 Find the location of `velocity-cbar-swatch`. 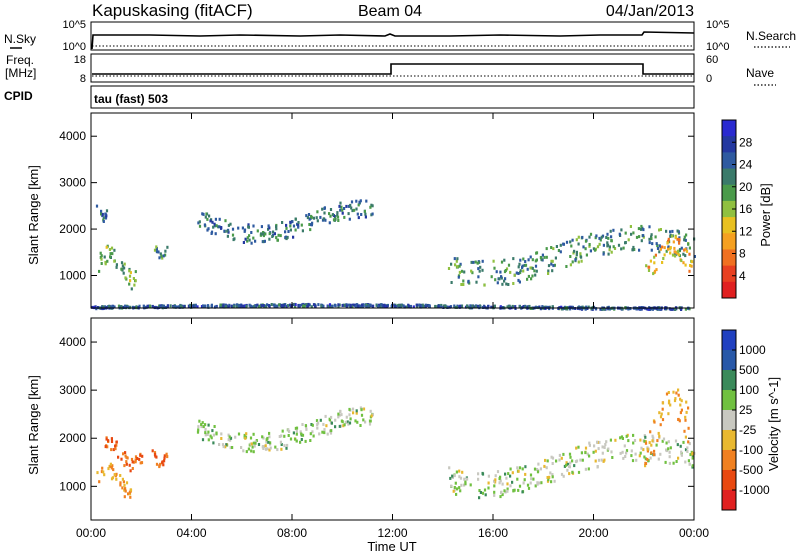

velocity-cbar-swatch is located at coordinates (729, 480).